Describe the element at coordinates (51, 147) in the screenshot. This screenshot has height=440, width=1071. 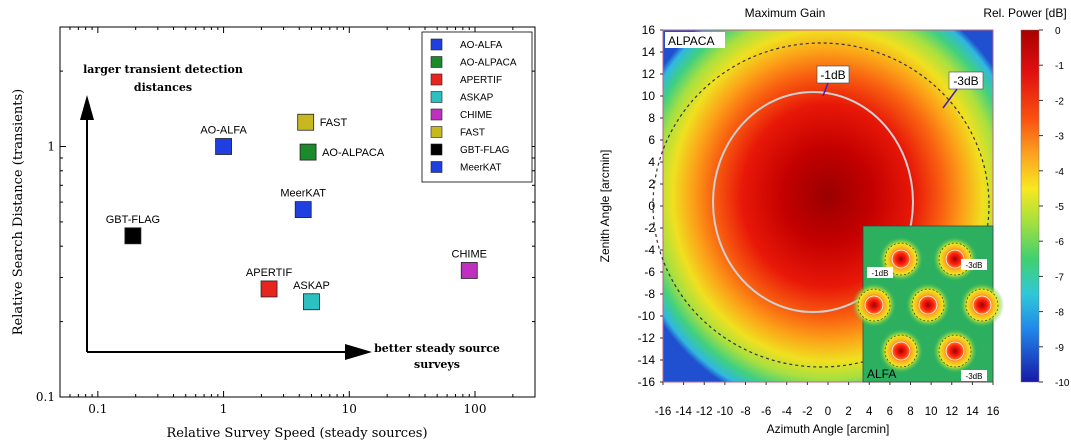
I see `y-tick-label: 1` at that location.